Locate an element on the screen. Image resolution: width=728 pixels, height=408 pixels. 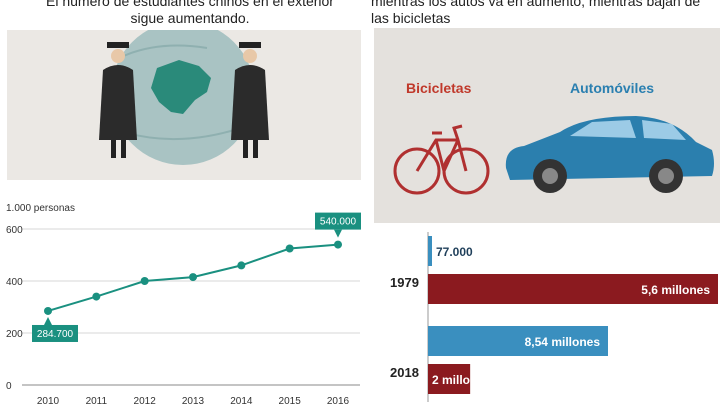
category-label: 1979 is located at coordinates (404, 282).